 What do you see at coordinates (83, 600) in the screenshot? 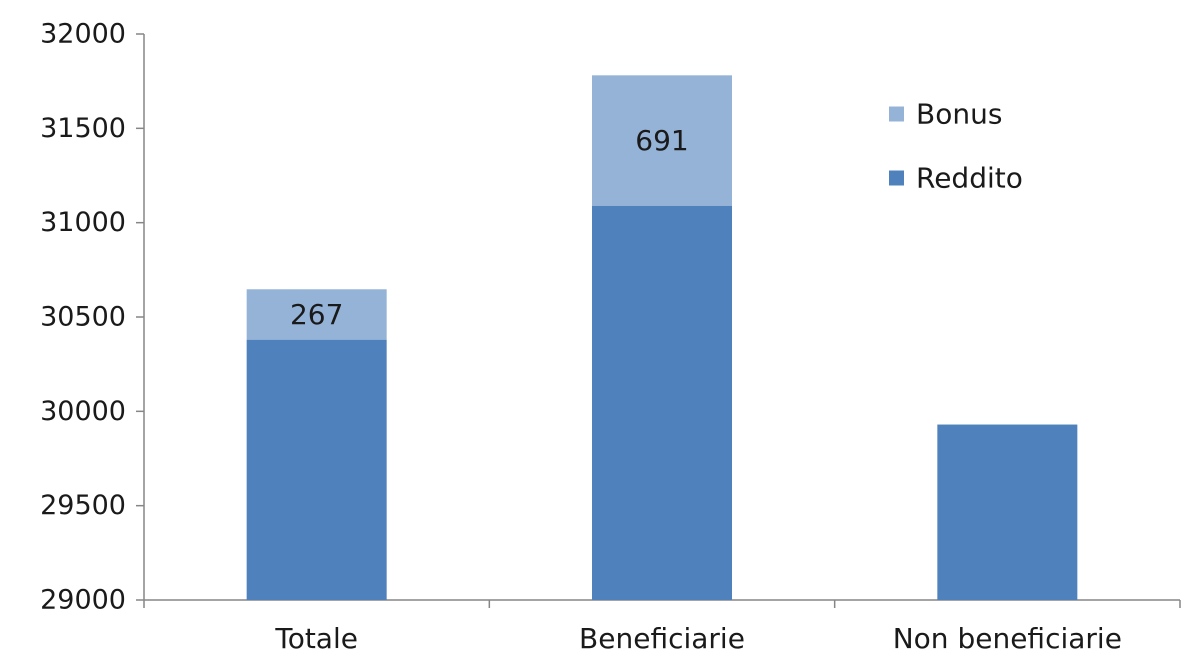
I see `y-tick-label: 29000` at bounding box center [83, 600].